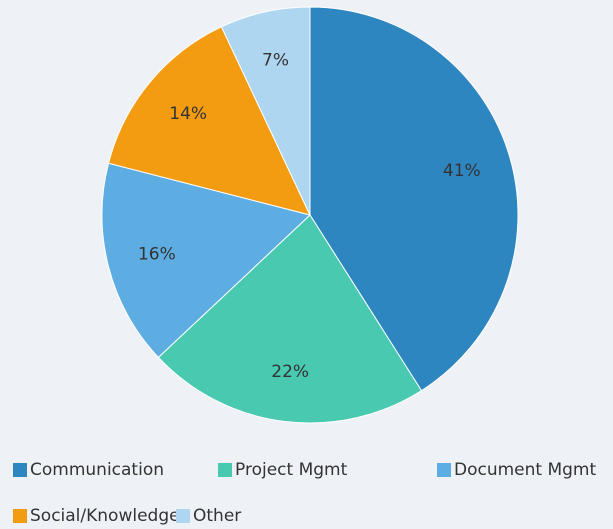 The image size is (613, 529). Describe the element at coordinates (157, 254) in the screenshot. I see `data-label: 16%` at that location.